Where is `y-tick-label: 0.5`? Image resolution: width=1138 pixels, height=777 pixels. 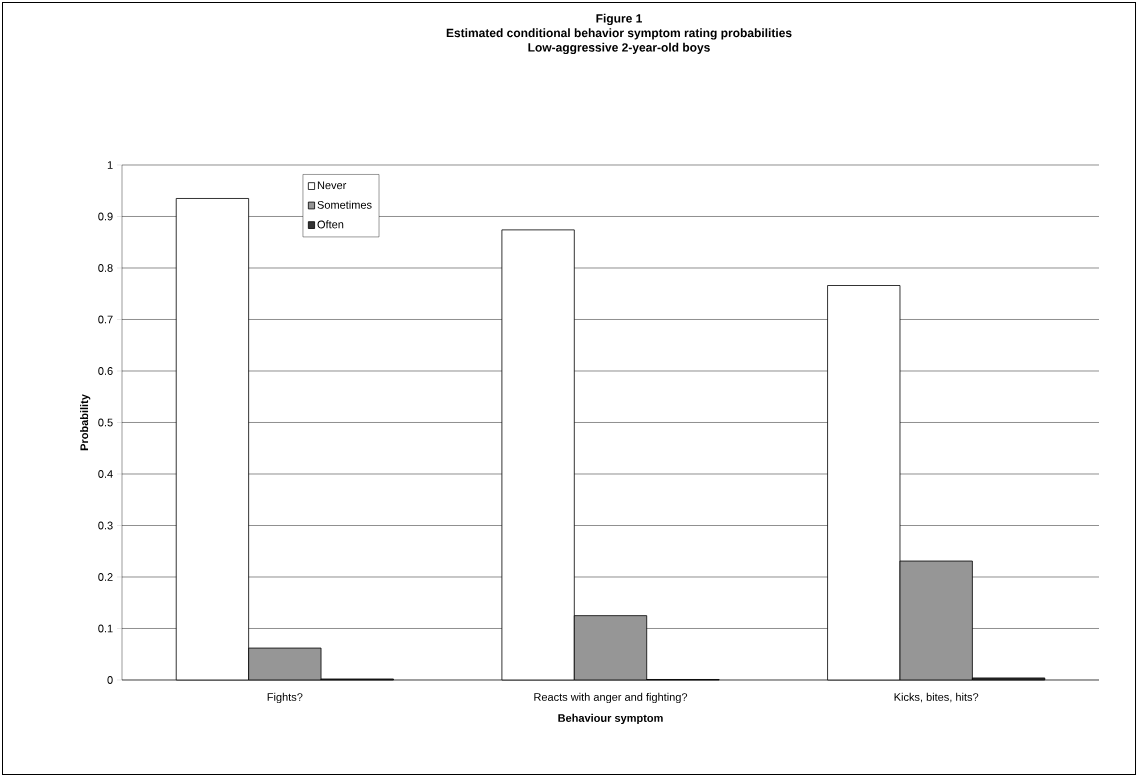
y-tick-label: 0.5 is located at coordinates (105, 422).